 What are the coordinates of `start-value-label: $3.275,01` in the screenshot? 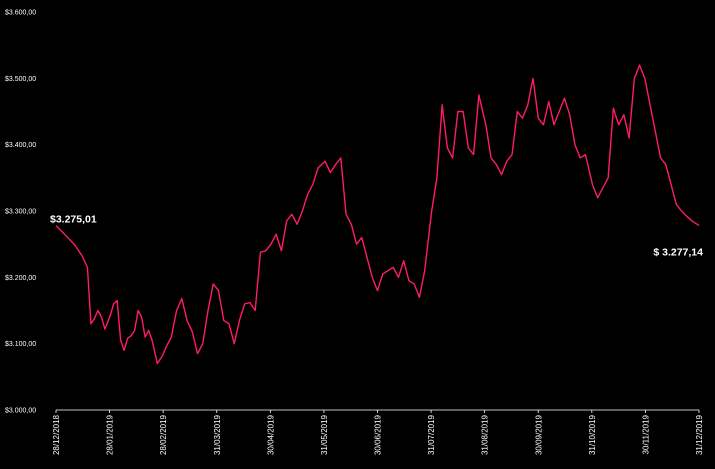 It's located at (73, 220).